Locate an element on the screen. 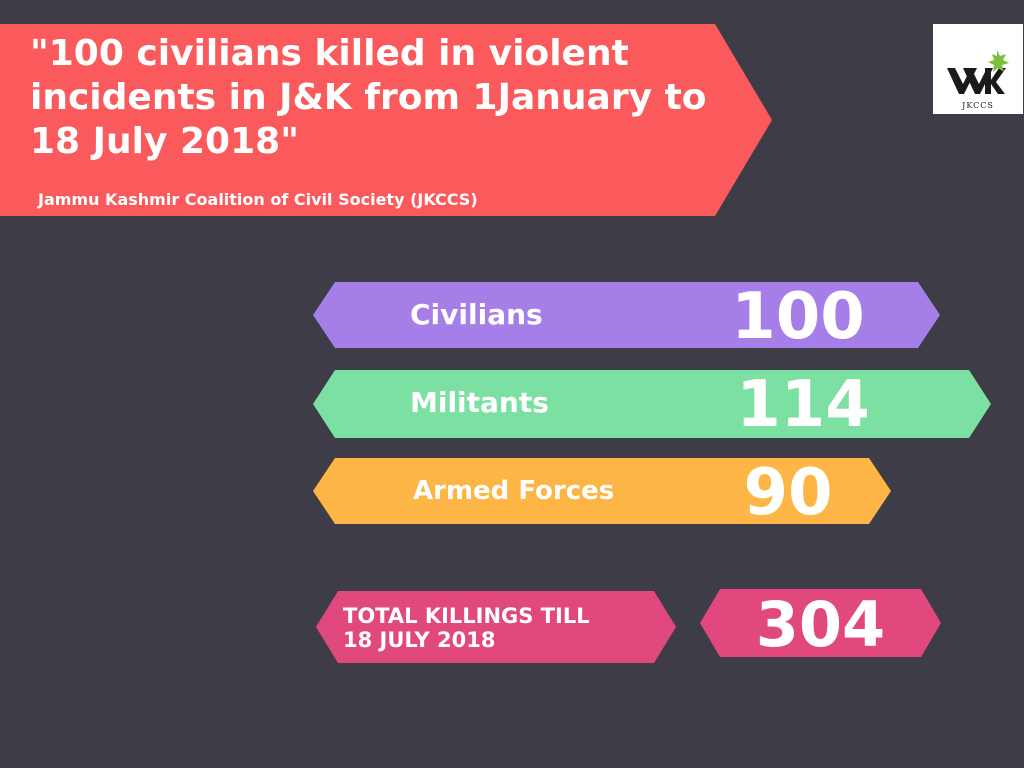 The width and height of the screenshot is (1024, 768). stat-label: Militants is located at coordinates (479, 402).